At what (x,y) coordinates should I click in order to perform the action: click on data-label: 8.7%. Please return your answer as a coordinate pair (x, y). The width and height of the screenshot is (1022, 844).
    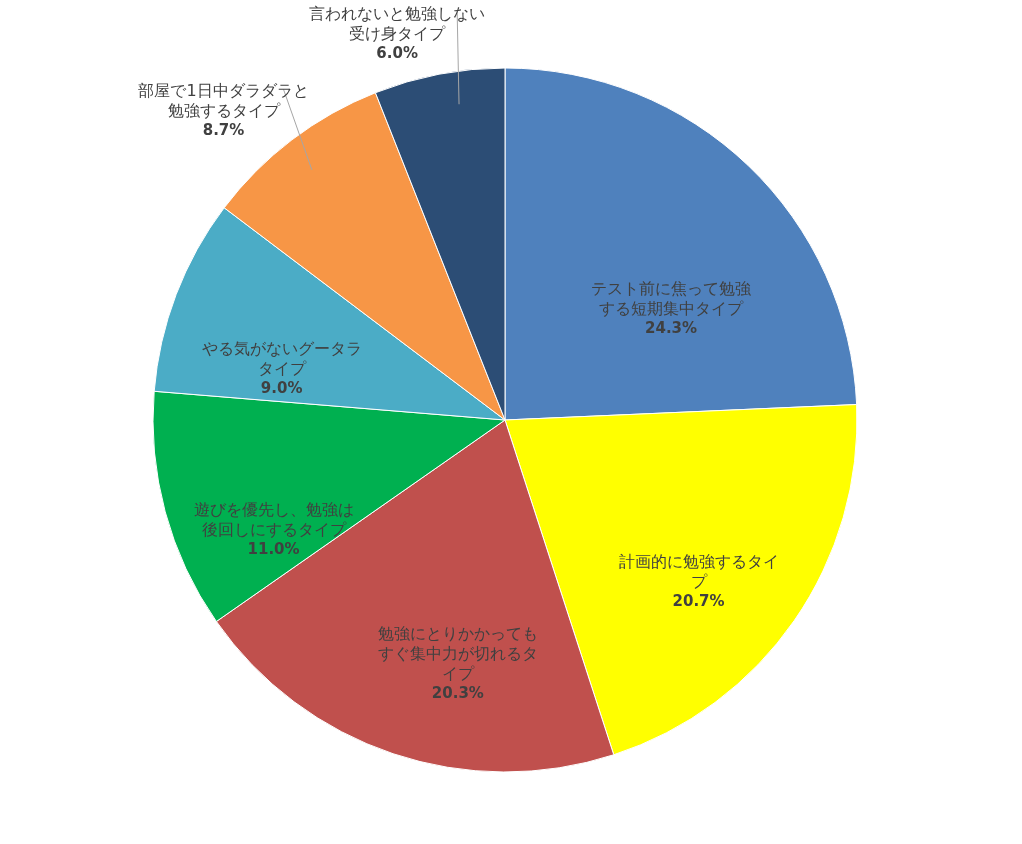
    Looking at the image, I should click on (223, 130).